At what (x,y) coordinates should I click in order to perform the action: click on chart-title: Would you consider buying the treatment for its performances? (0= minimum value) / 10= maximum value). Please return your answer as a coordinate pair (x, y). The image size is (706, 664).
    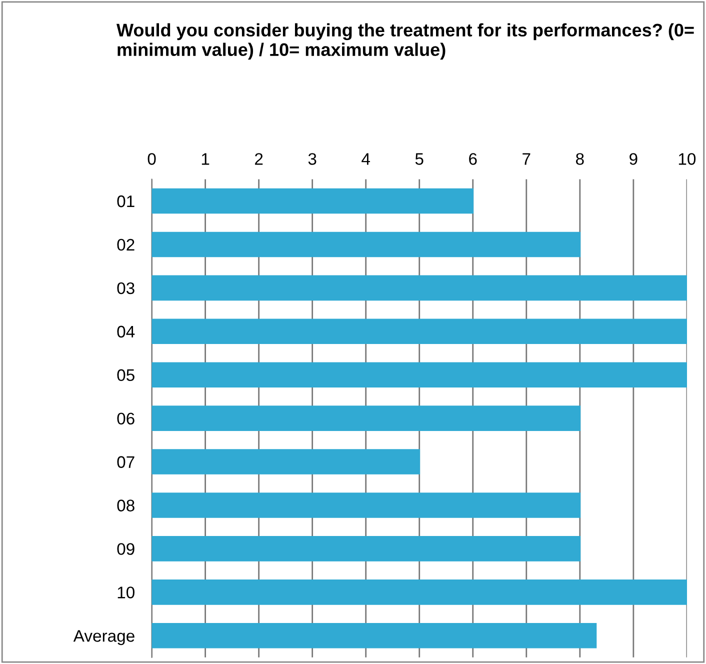
    Looking at the image, I should click on (405, 41).